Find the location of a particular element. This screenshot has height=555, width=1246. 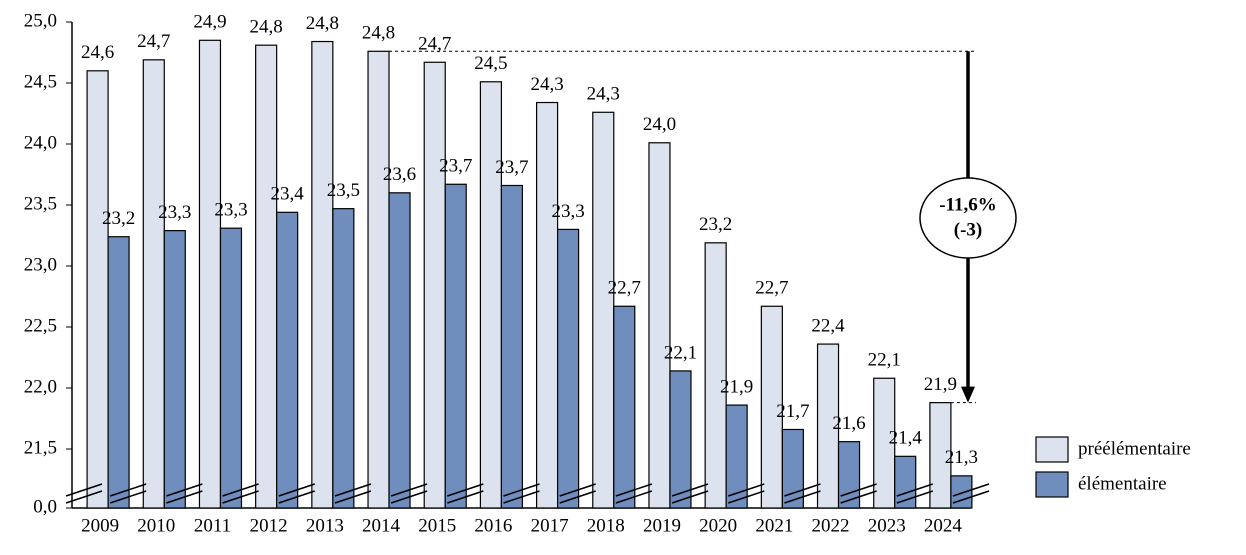

annotation-text: -11,6% is located at coordinates (968, 204).